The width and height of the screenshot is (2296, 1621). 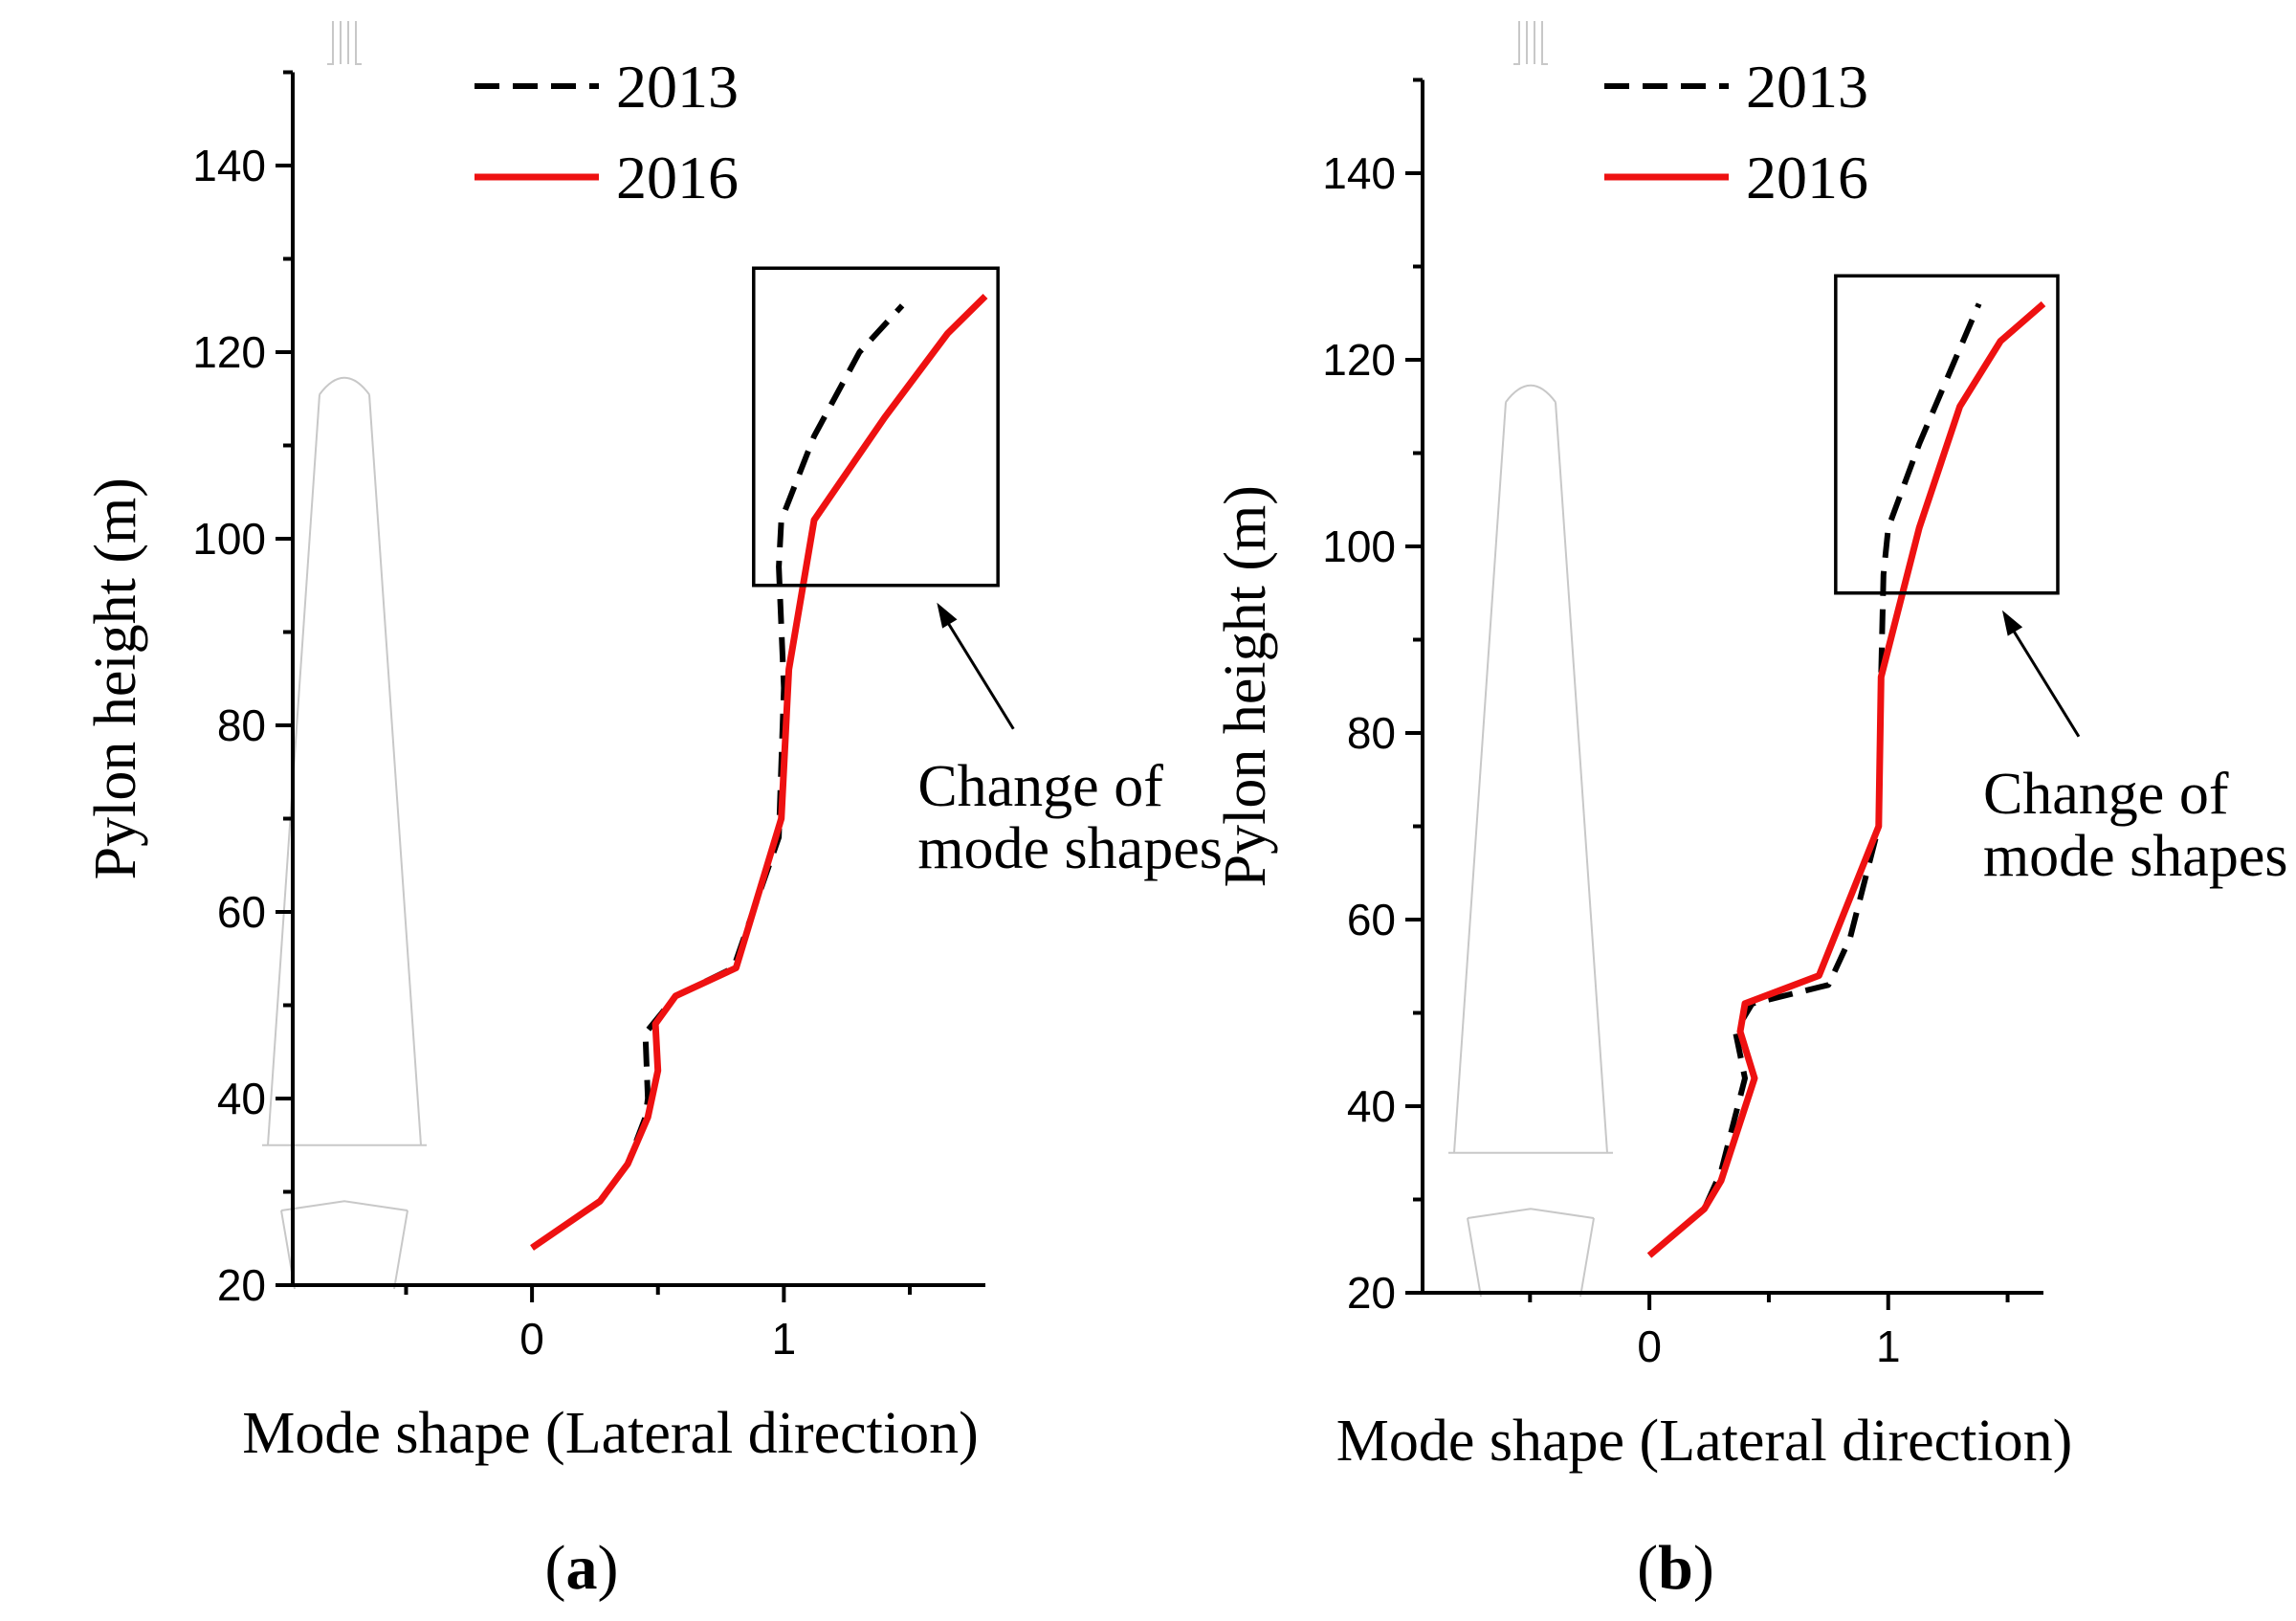 I want to click on panel-letter: a, so click(x=582, y=1568).